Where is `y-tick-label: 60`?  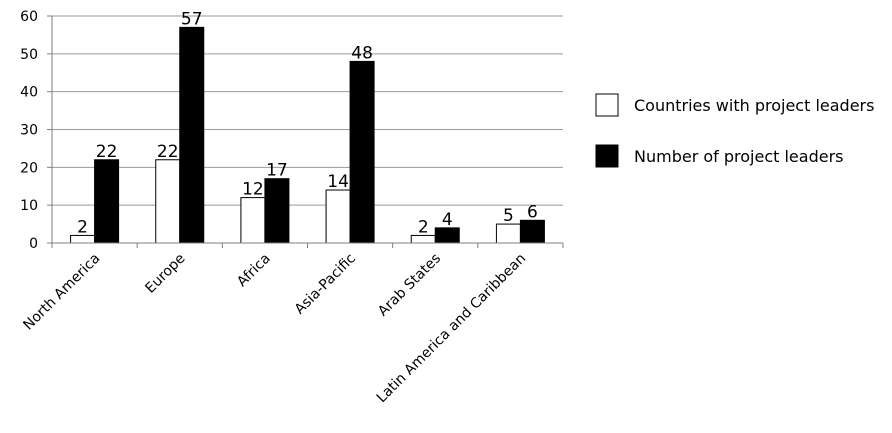 y-tick-label: 60 is located at coordinates (29, 17).